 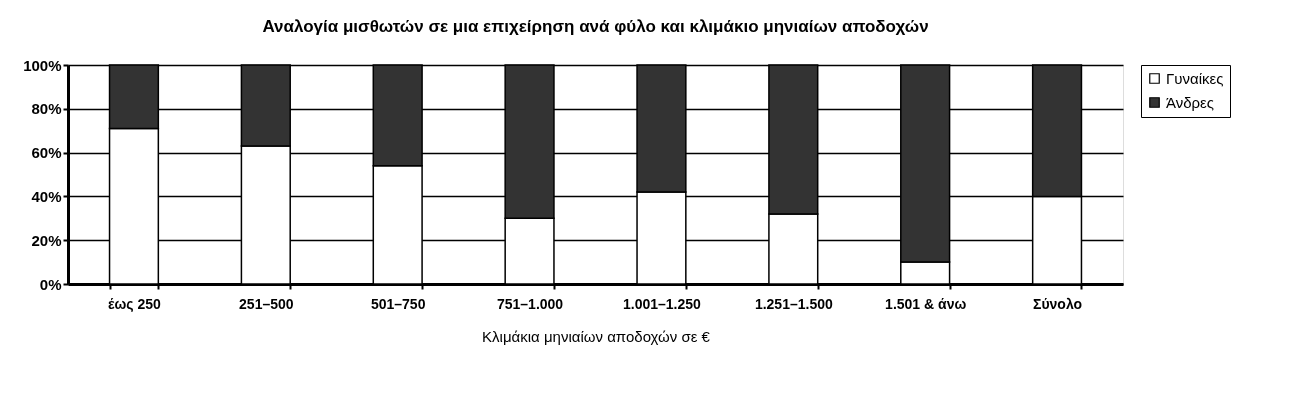 What do you see at coordinates (530, 303) in the screenshot?
I see `x-tick-label: 751–1.000` at bounding box center [530, 303].